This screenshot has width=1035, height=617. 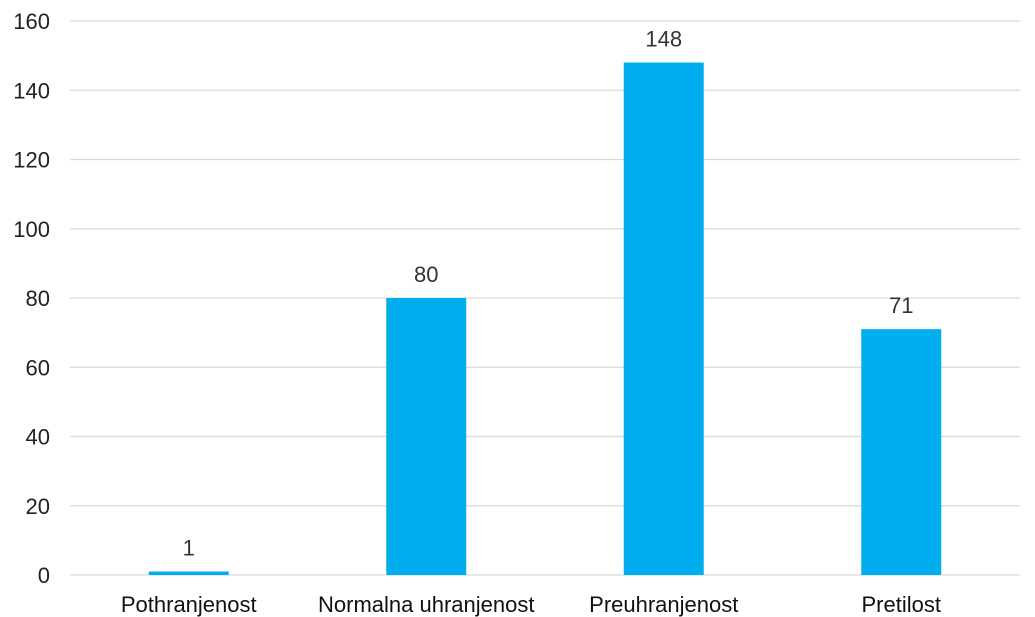 What do you see at coordinates (901, 604) in the screenshot?
I see `category-label: Pretilost` at bounding box center [901, 604].